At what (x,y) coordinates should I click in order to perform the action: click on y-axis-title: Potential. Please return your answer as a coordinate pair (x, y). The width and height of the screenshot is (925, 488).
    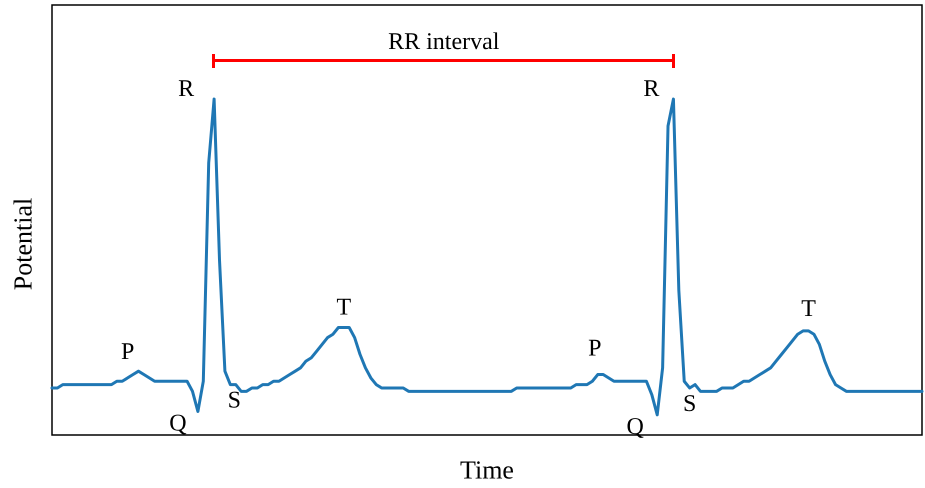
    Looking at the image, I should click on (23, 244).